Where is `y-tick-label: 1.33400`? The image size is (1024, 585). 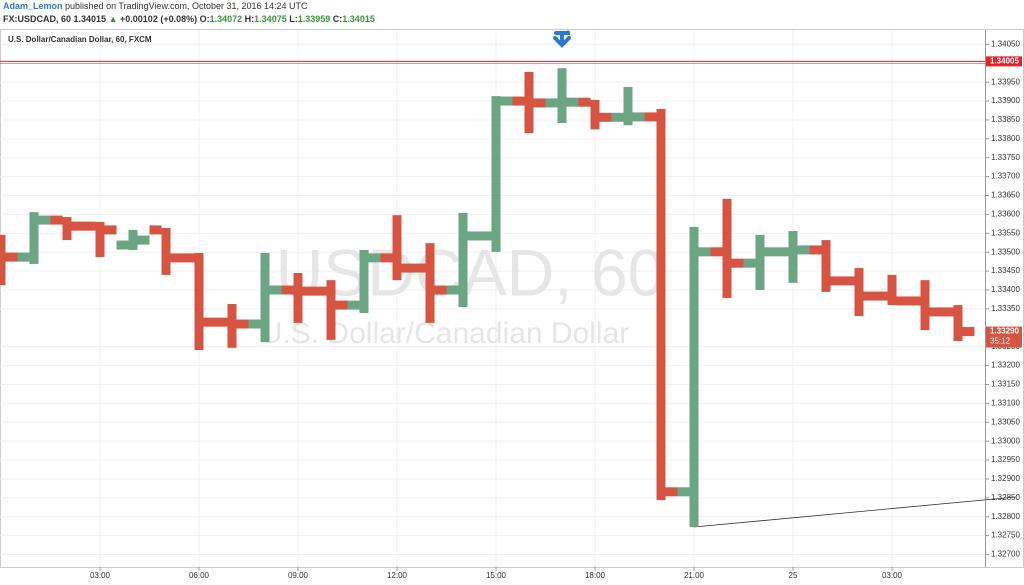
y-tick-label: 1.33400 is located at coordinates (1005, 289).